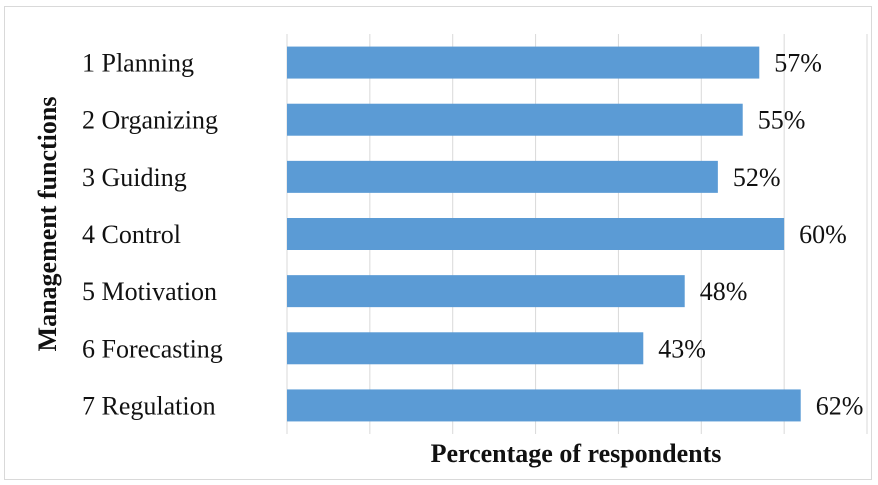 This screenshot has width=878, height=485. Describe the element at coordinates (131, 234) in the screenshot. I see `category-label: 4 Control` at that location.